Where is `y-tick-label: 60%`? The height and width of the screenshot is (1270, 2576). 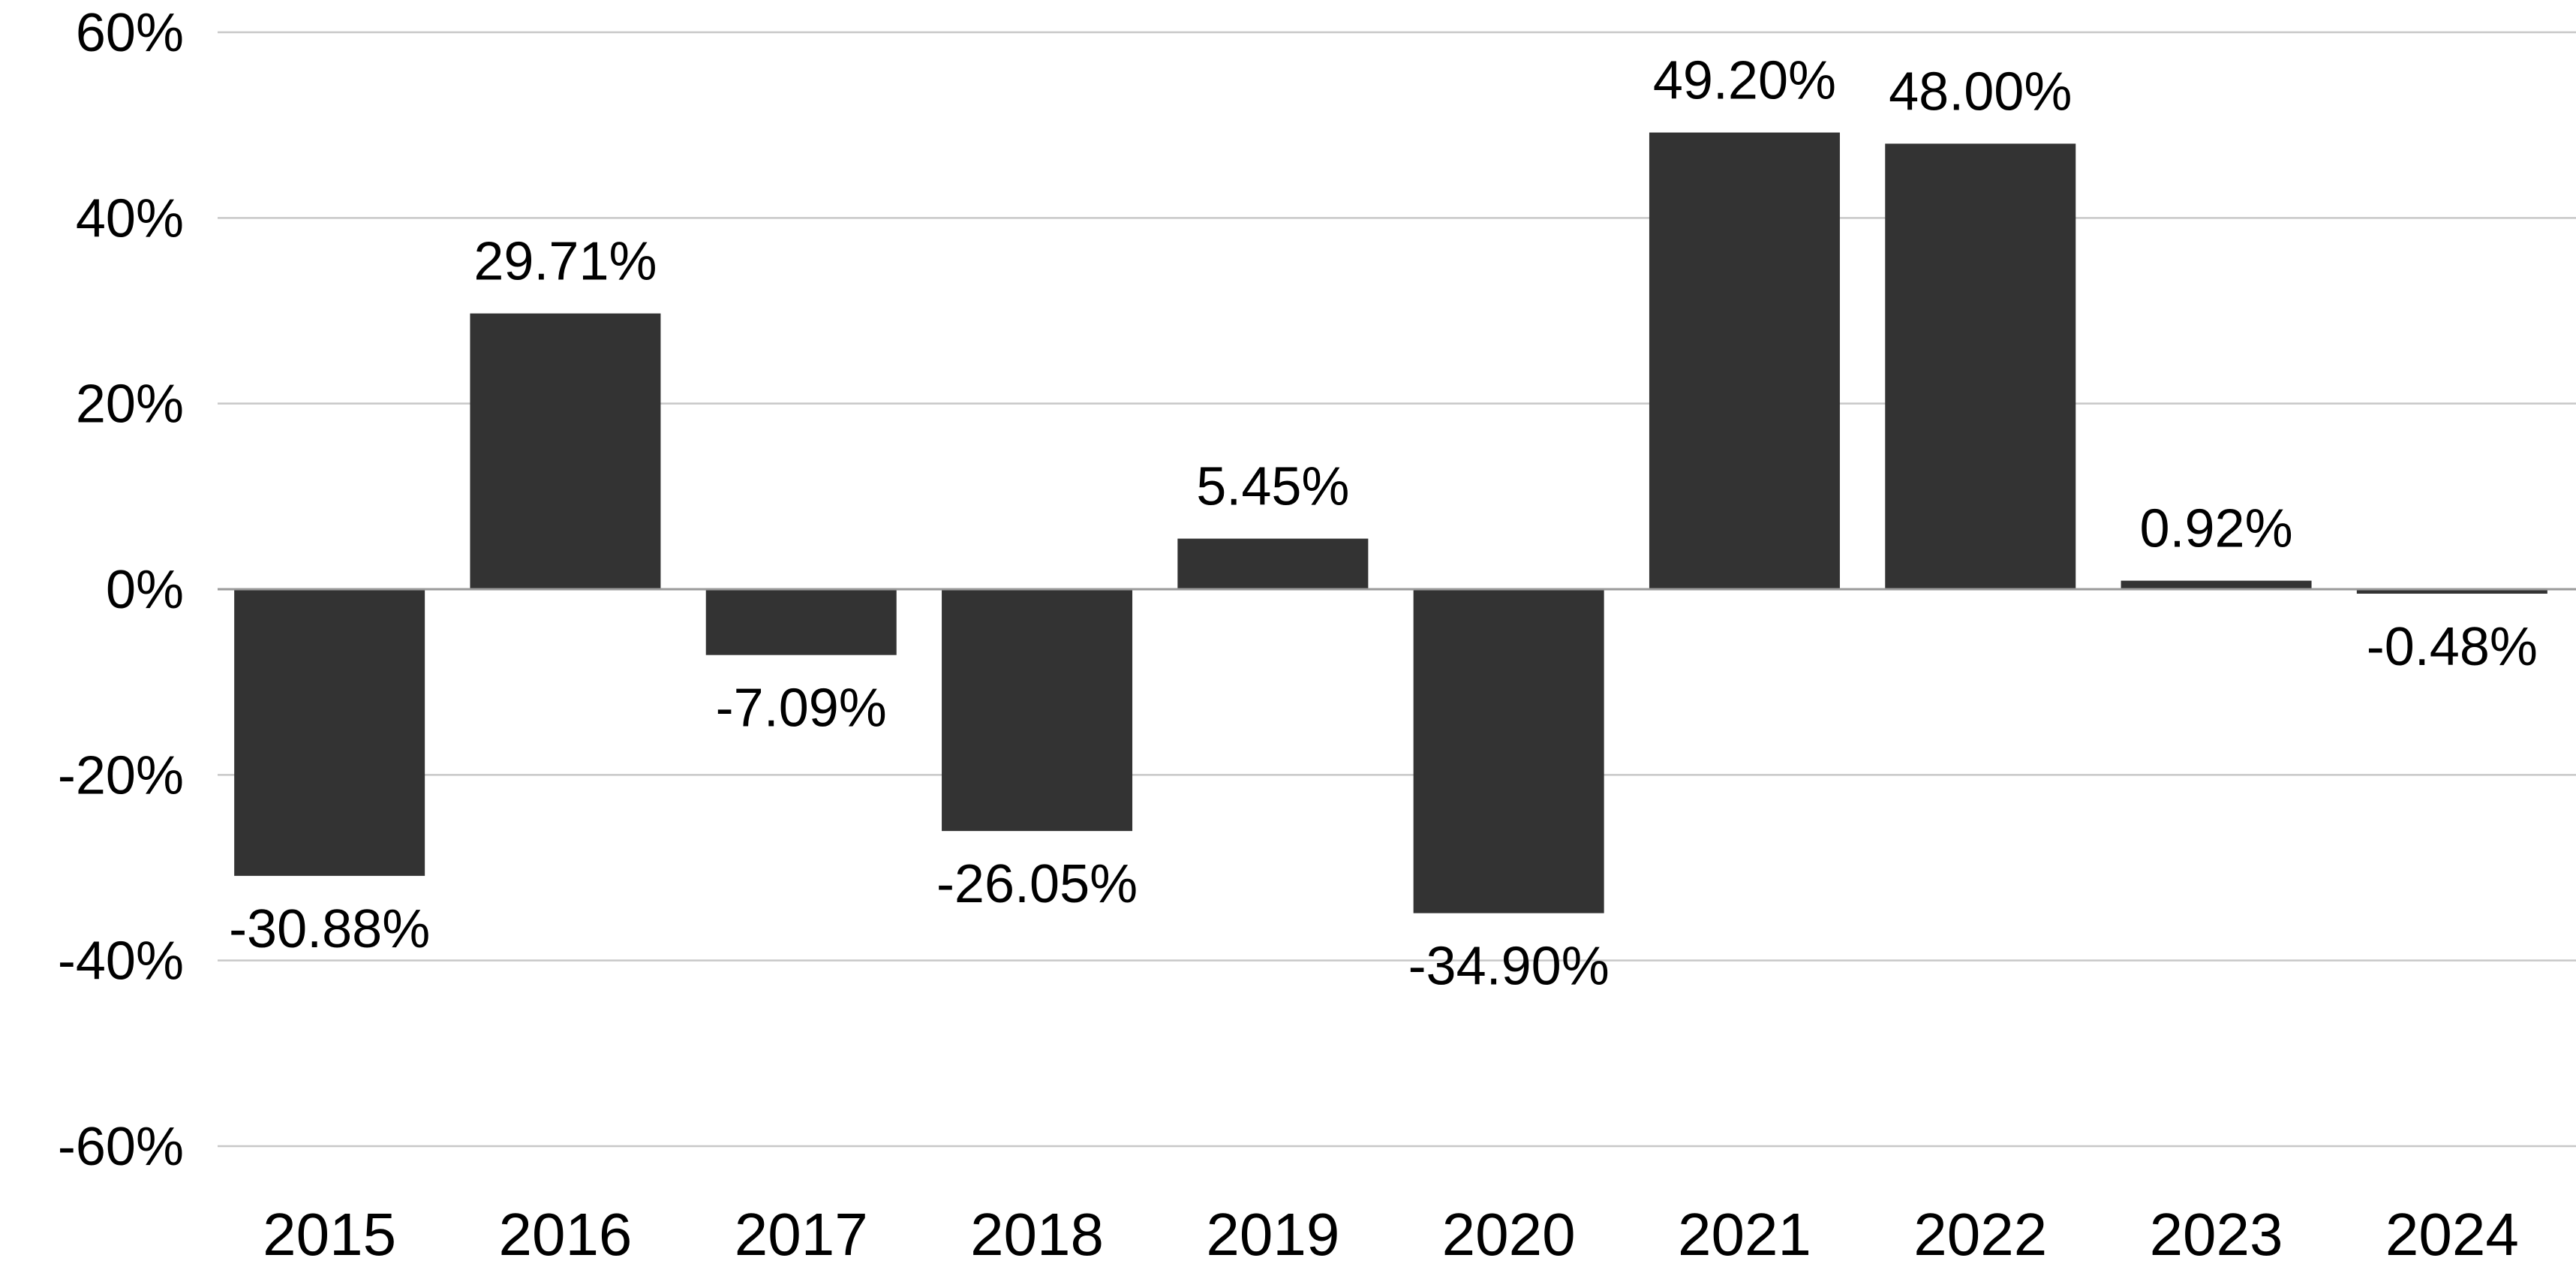
y-tick-label: 60% is located at coordinates (130, 33).